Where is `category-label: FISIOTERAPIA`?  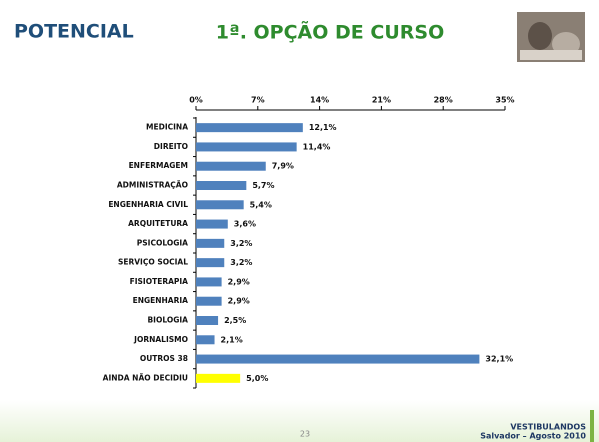
category-label: FISIOTERAPIA is located at coordinates (159, 281).